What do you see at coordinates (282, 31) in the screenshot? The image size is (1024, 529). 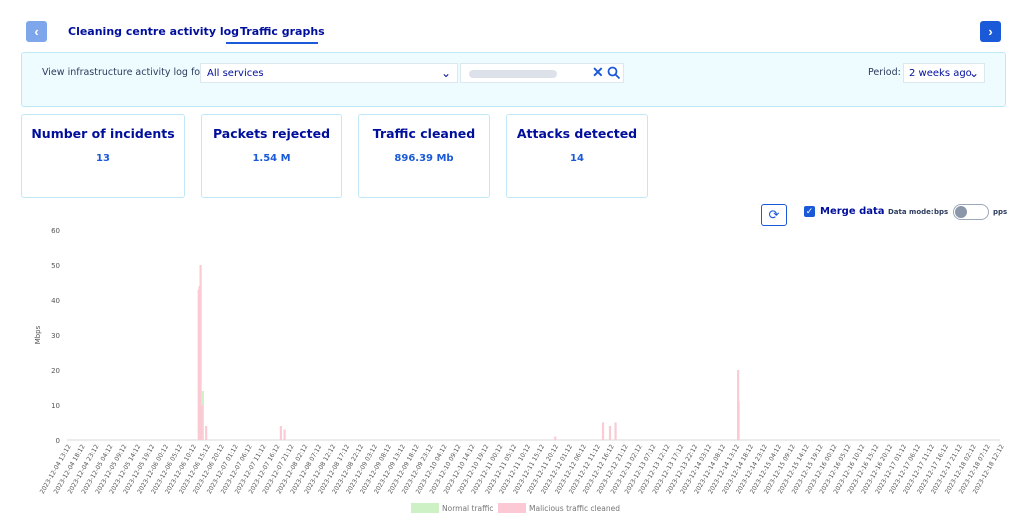 I see `tab-traffic-graphs: Traffic graphs` at bounding box center [282, 31].